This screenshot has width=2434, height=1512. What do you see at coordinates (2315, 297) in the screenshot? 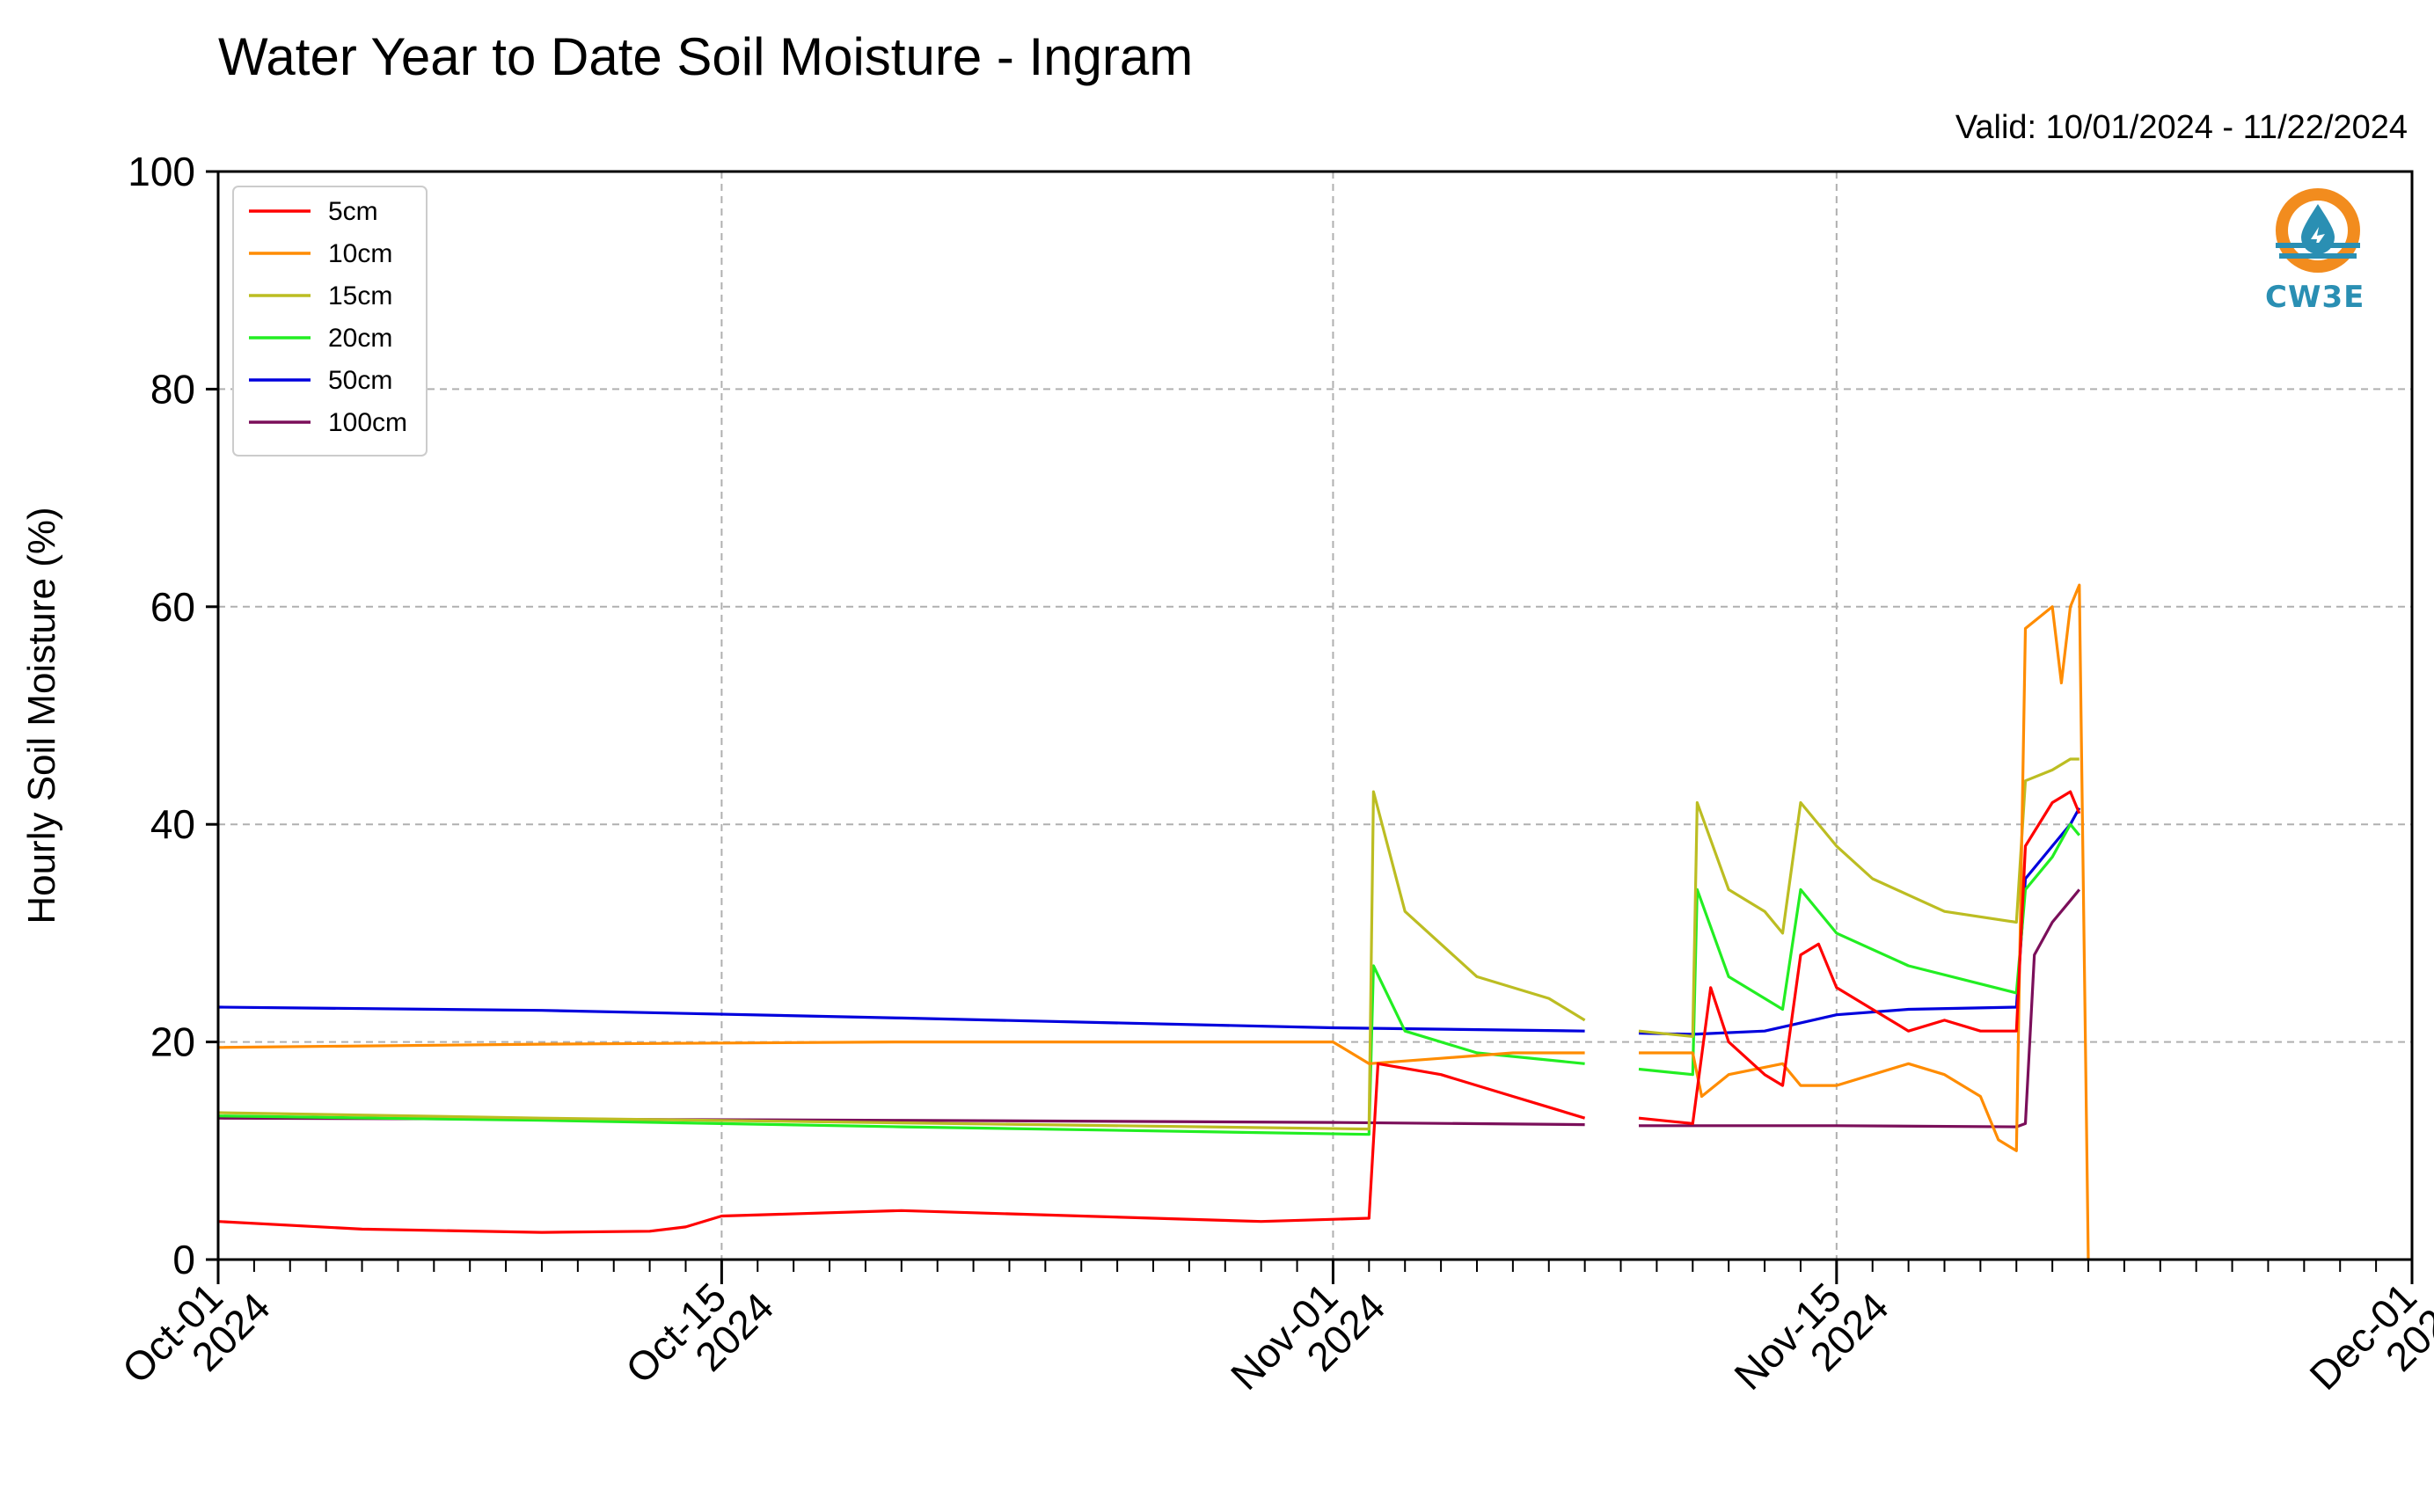
I see `logo-text: CW3E` at bounding box center [2315, 297].